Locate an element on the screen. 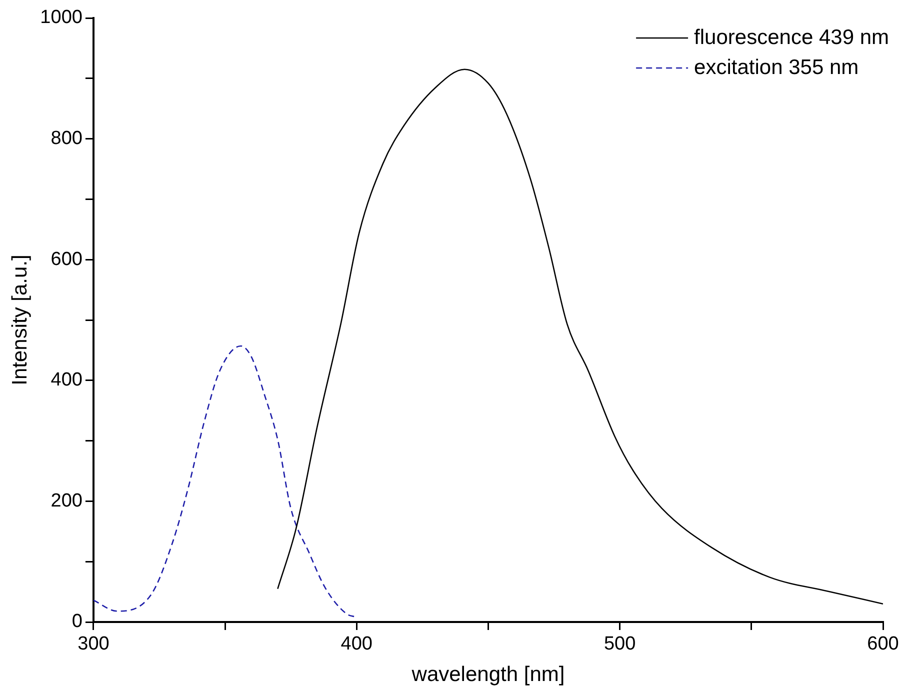 The width and height of the screenshot is (909, 694). legend-label: fluorescence 439 nm is located at coordinates (792, 37).